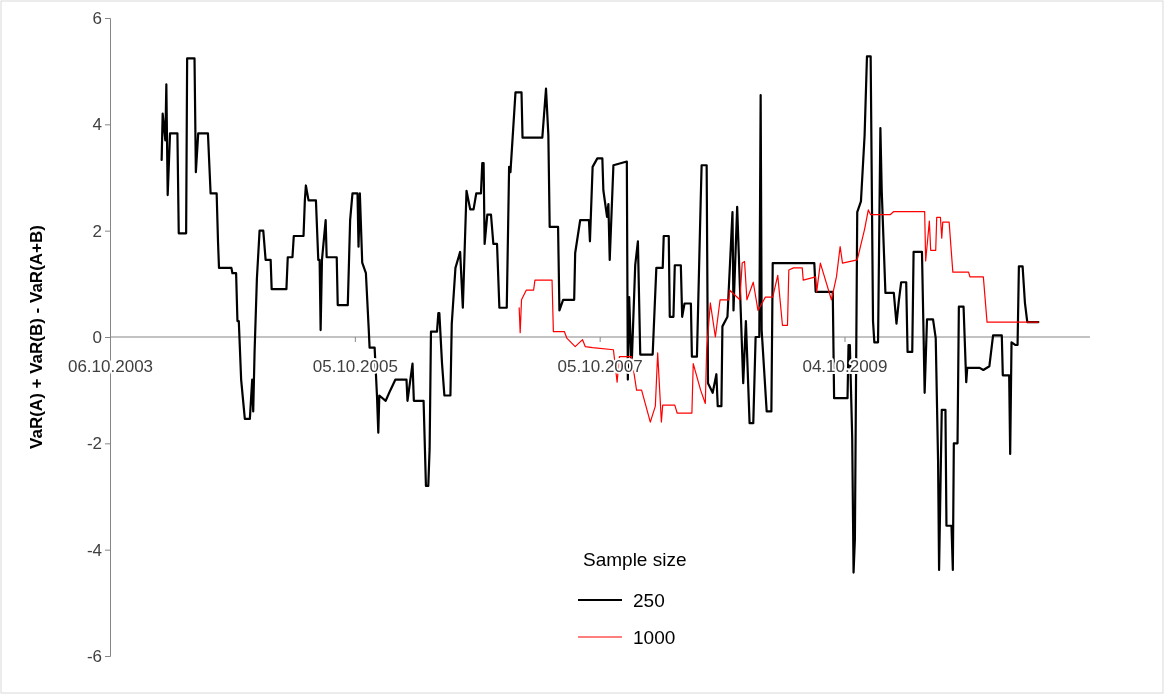 This screenshot has height=695, width=1165. What do you see at coordinates (97, 125) in the screenshot?
I see `y-tick-label: 4` at bounding box center [97, 125].